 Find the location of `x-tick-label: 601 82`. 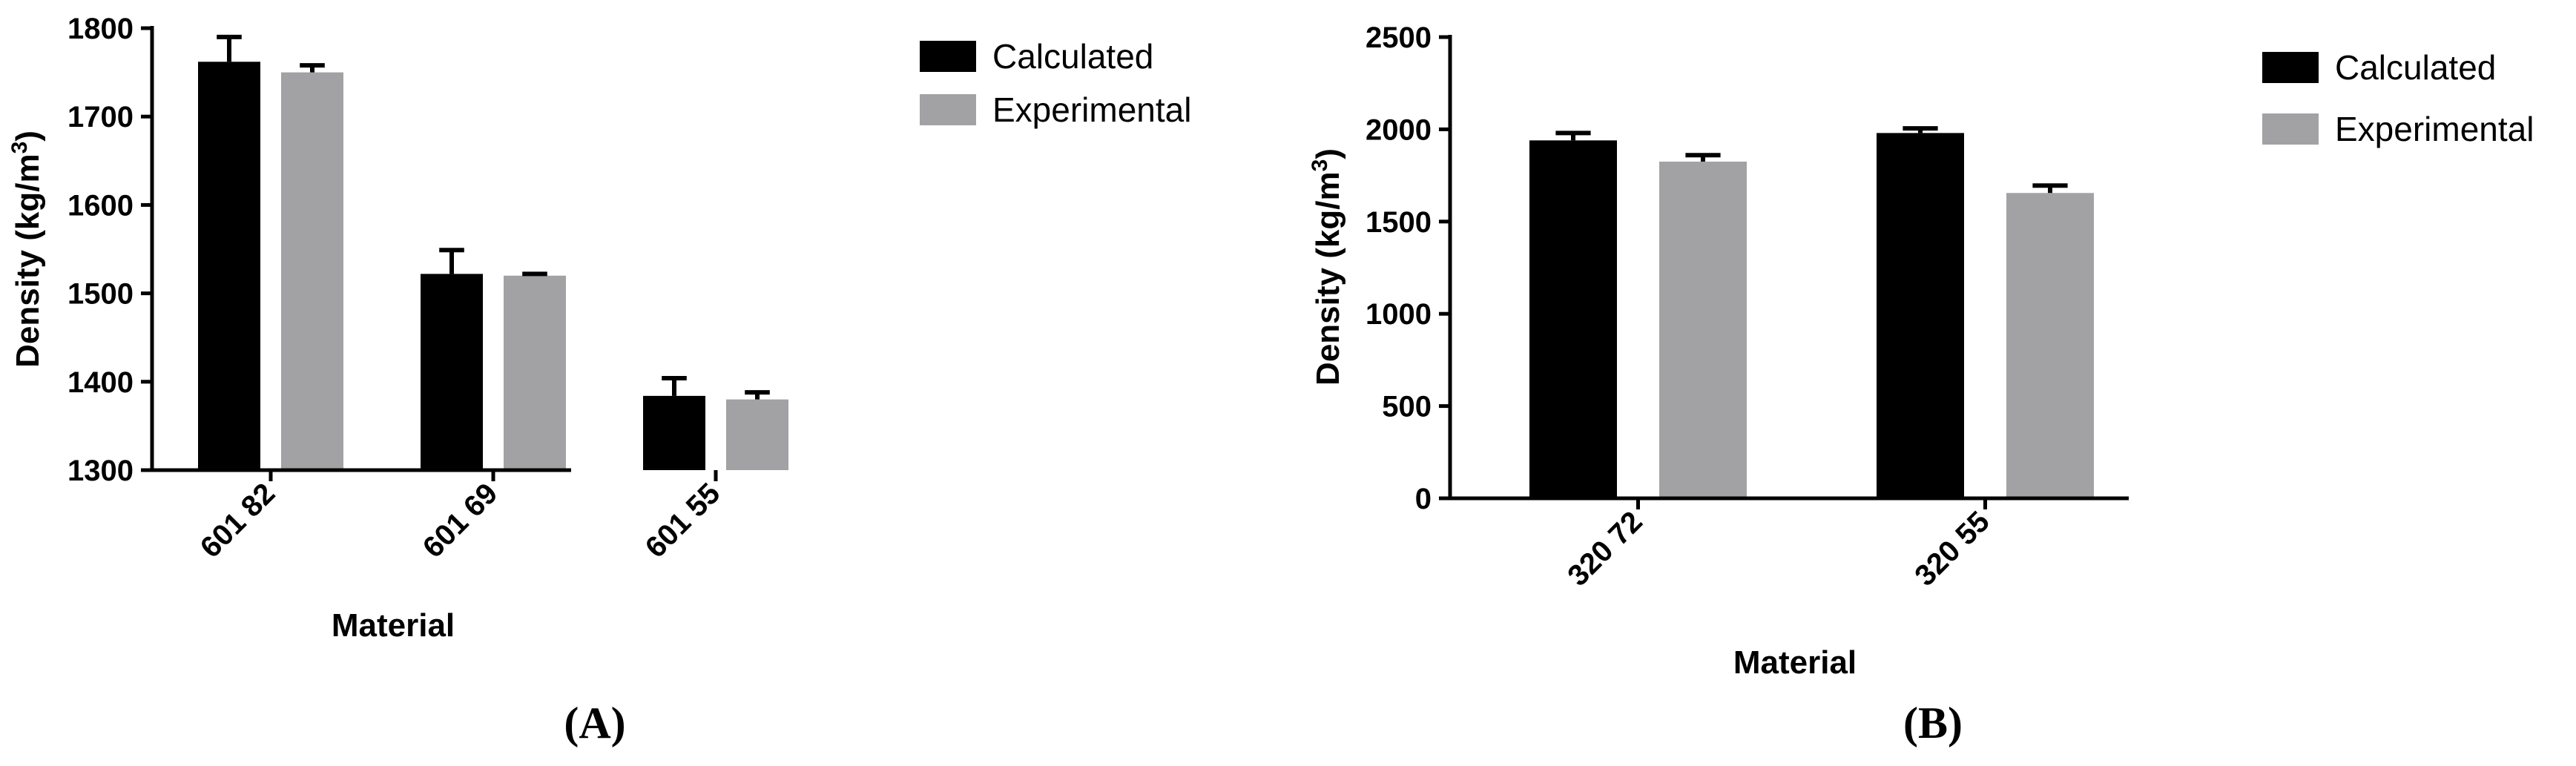

x-tick-label: 601 82 is located at coordinates (238, 520).